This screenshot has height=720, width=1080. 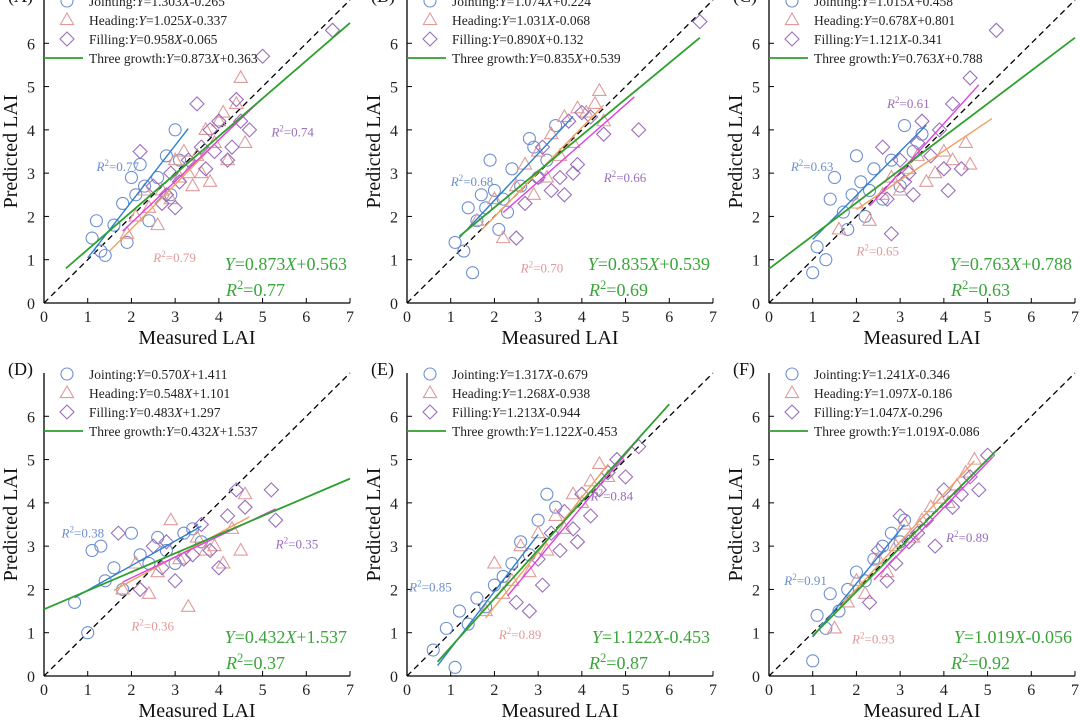 I want to click on x-tick-label: 2, so click(x=856, y=317).